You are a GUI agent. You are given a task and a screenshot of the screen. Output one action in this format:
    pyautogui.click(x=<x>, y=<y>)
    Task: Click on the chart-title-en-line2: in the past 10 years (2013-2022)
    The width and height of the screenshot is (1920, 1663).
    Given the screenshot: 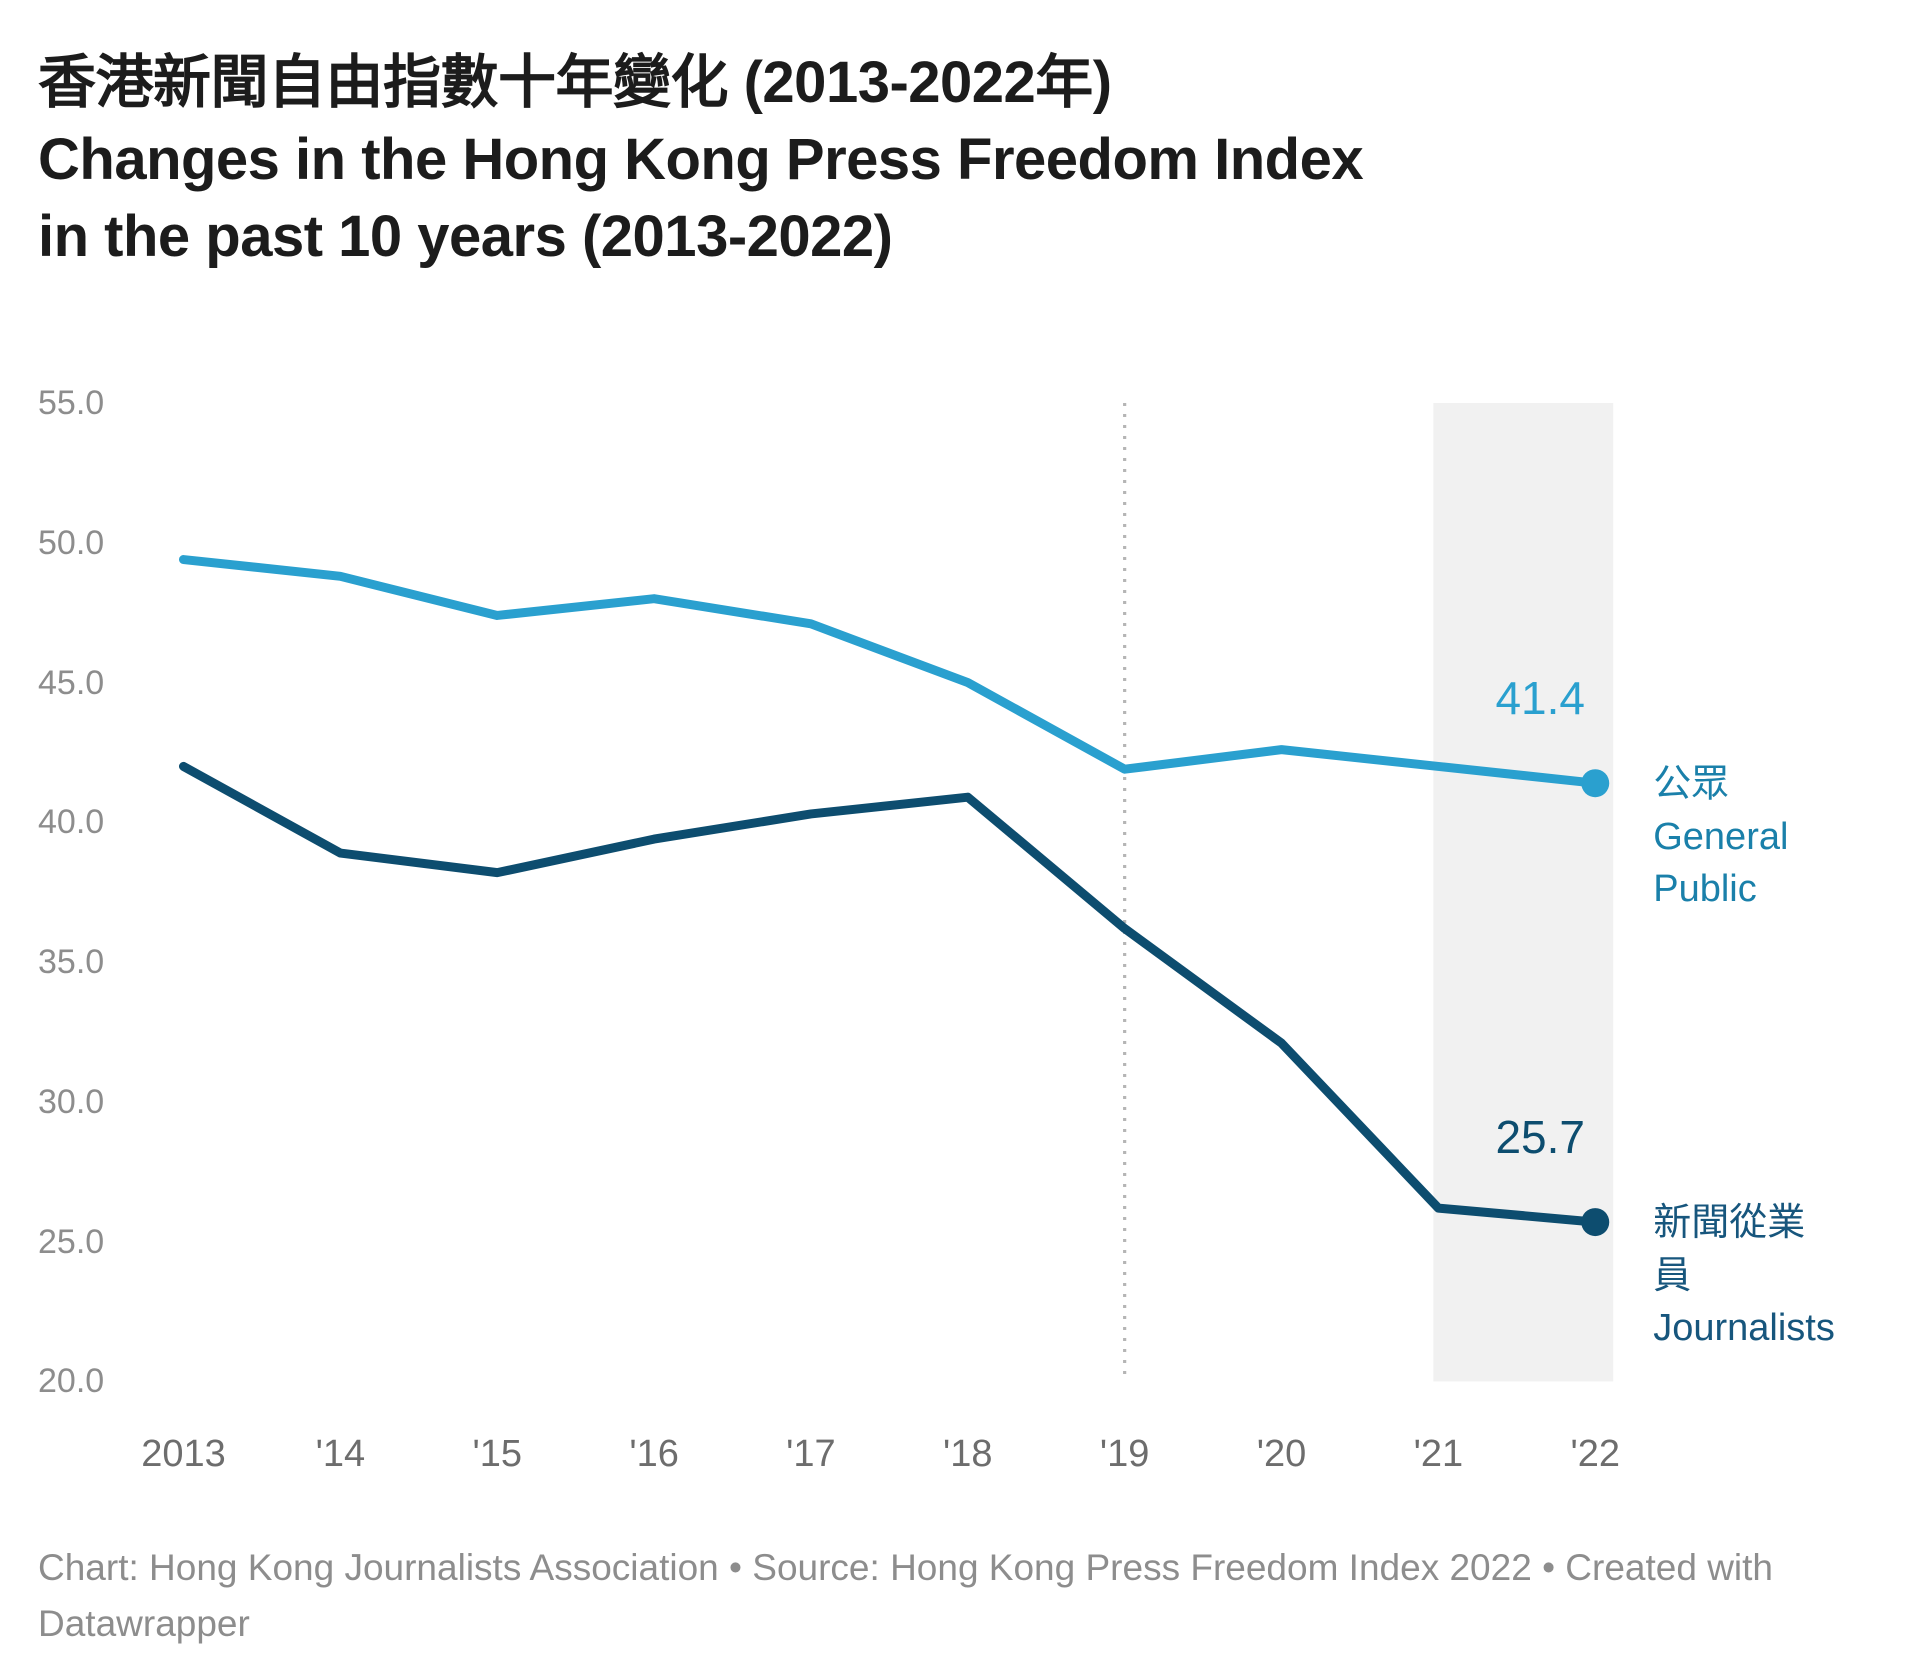 What is the action you would take?
    pyautogui.click(x=465, y=237)
    